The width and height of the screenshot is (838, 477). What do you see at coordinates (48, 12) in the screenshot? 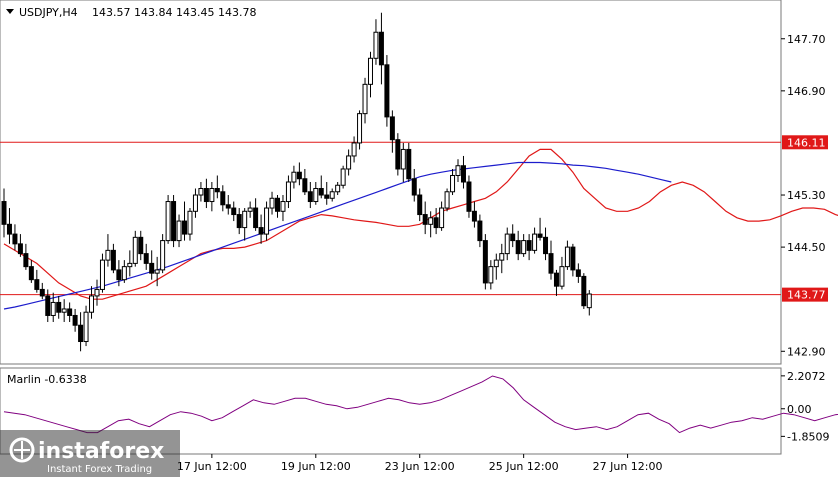
I see `symbol-label: USDJPY,H4` at bounding box center [48, 12].